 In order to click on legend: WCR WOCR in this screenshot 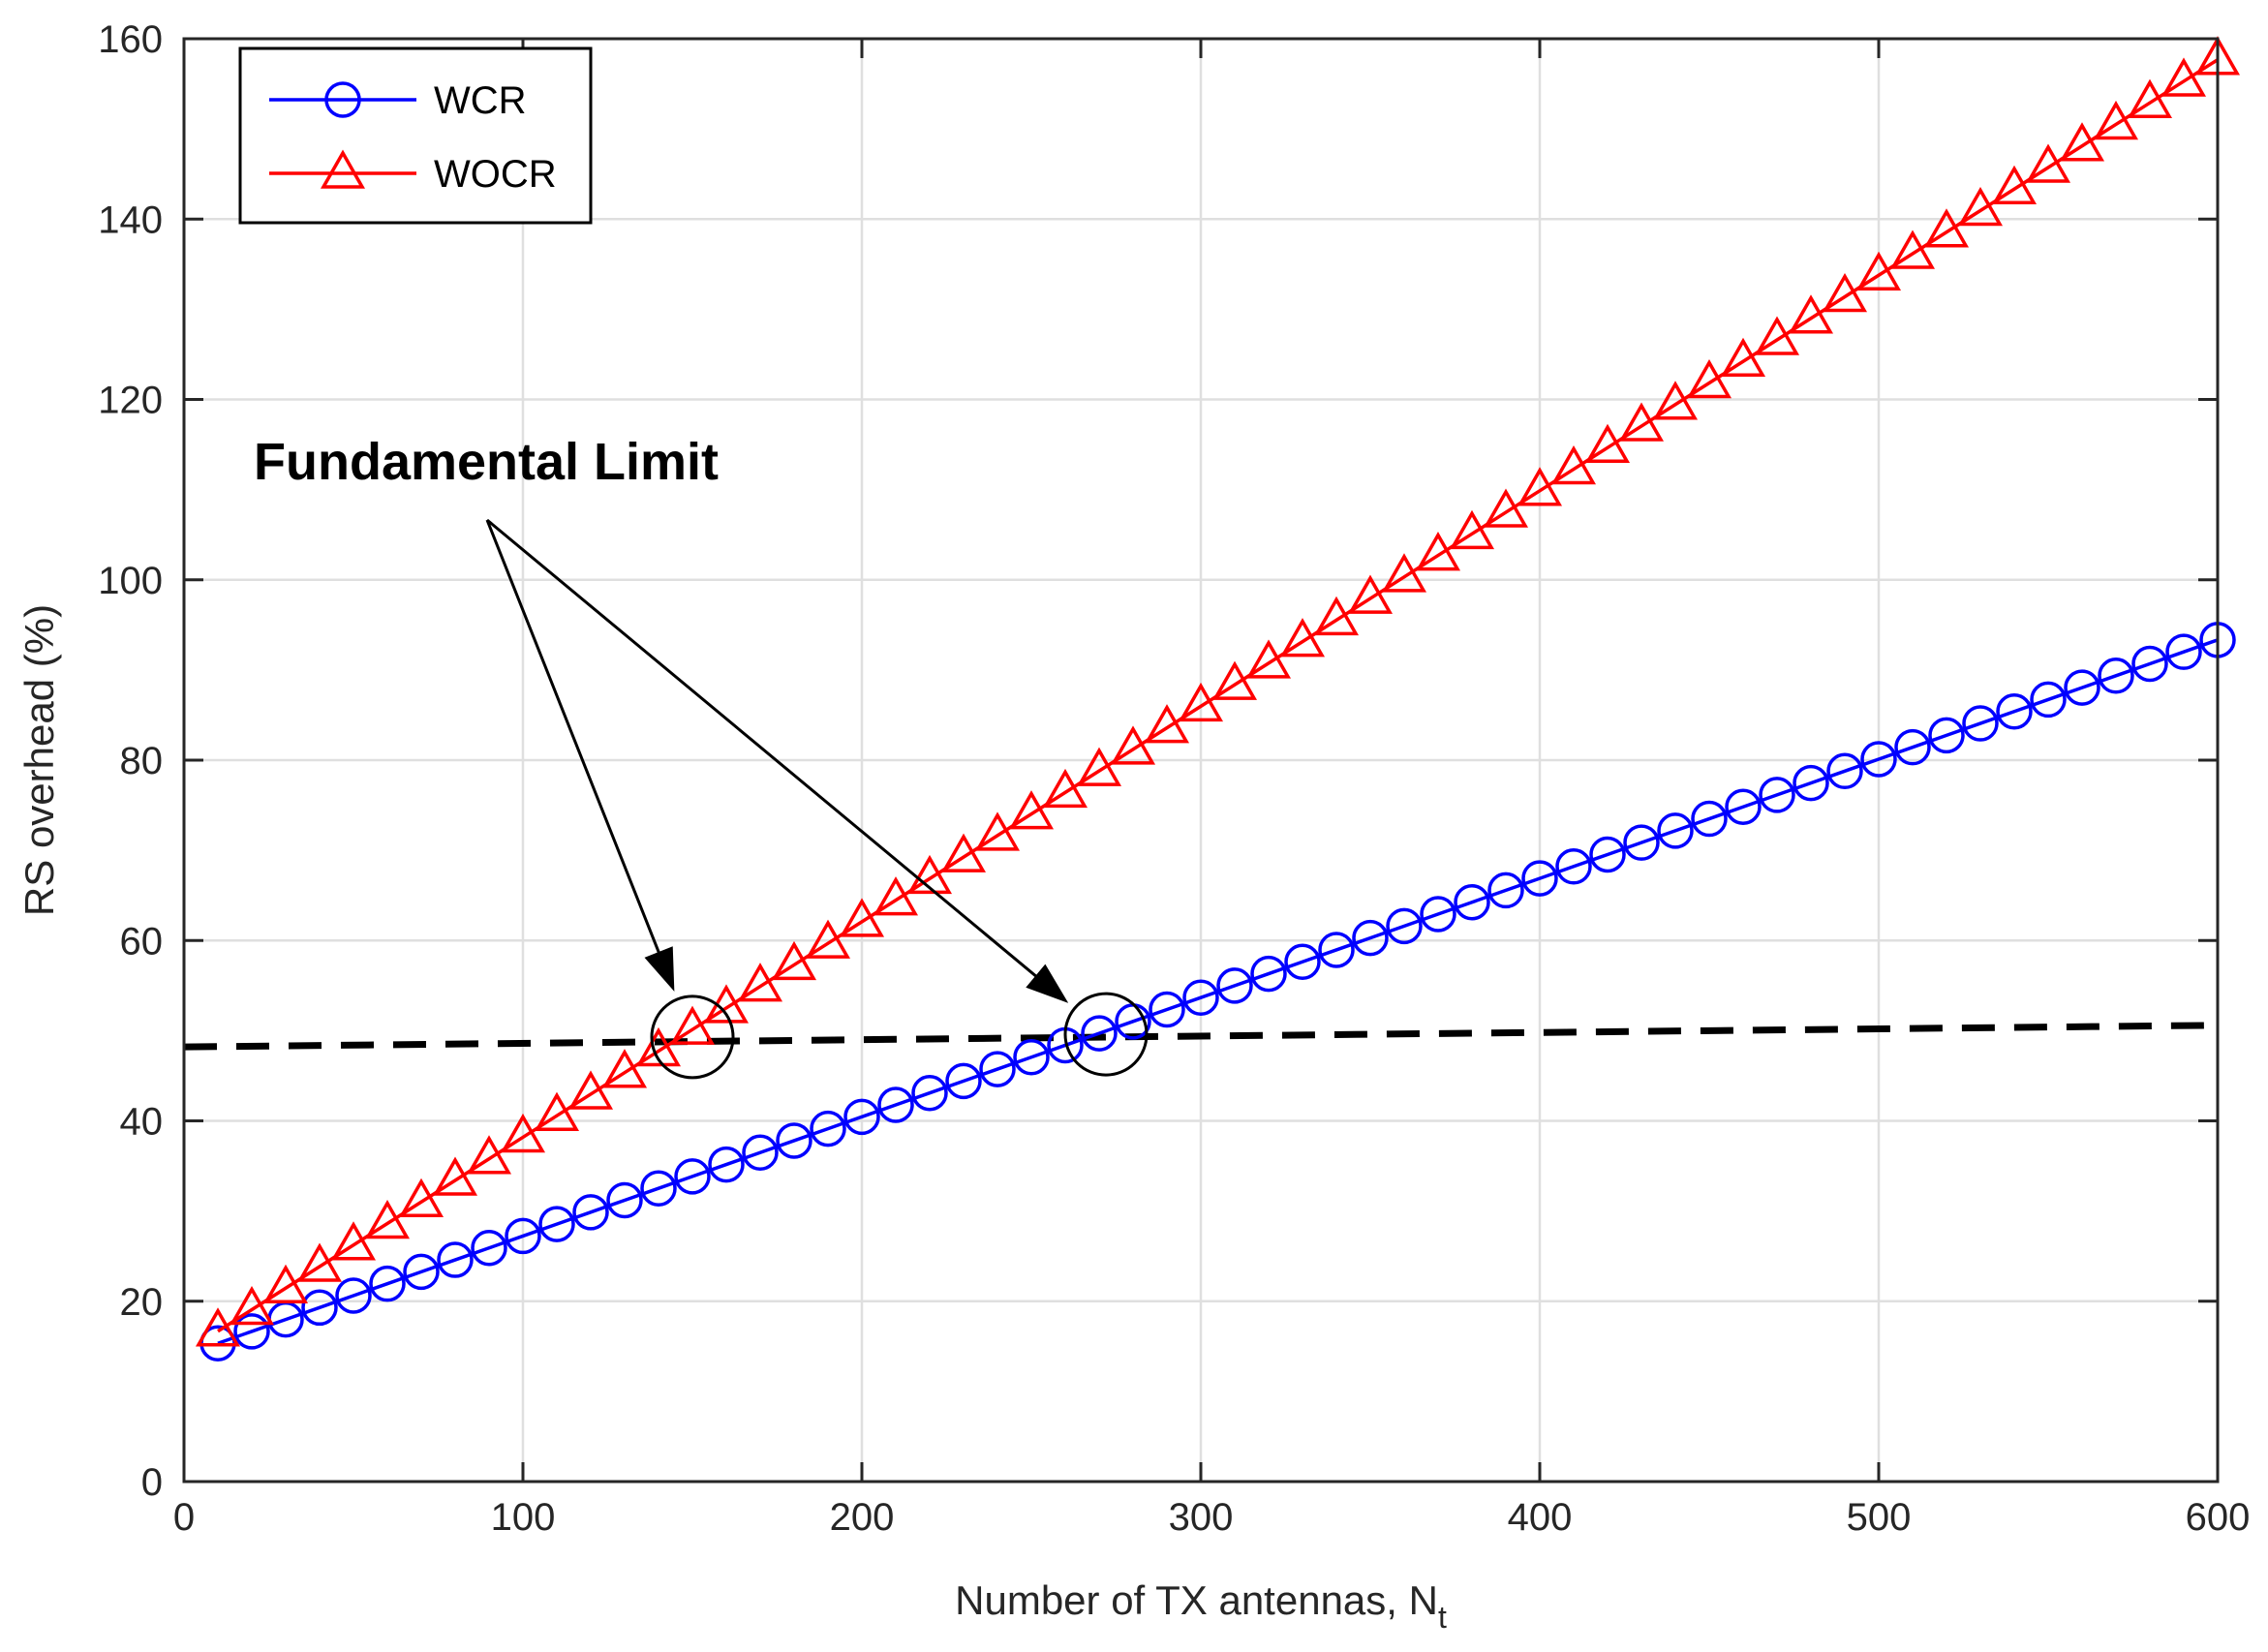, I will do `click(416, 135)`.